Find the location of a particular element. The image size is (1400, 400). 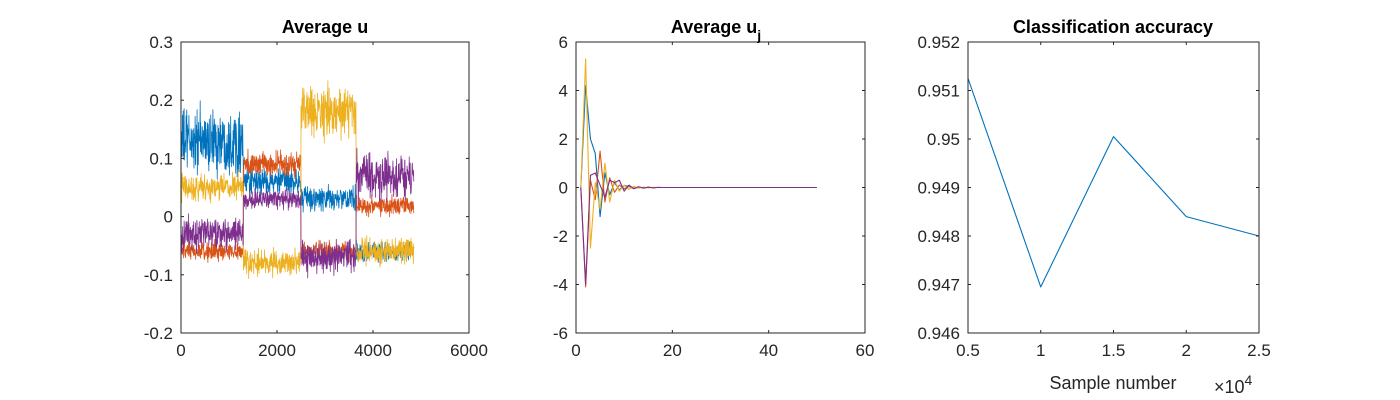

x-tick-label: 2.5 is located at coordinates (1259, 350).